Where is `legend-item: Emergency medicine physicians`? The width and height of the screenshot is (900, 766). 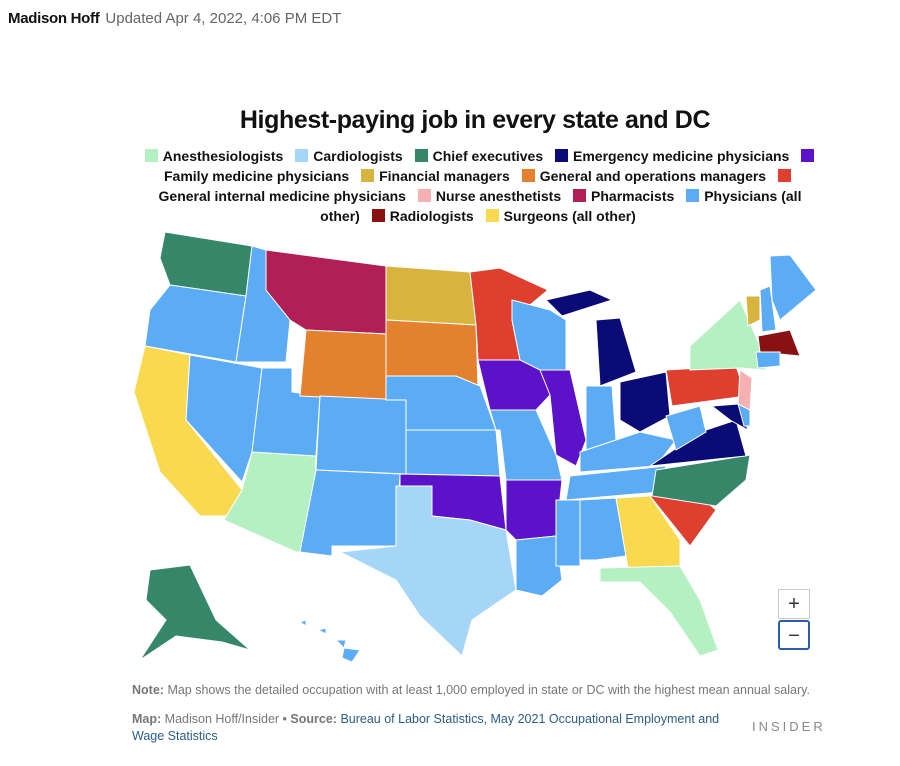
legend-item: Emergency medicine physicians is located at coordinates (672, 156).